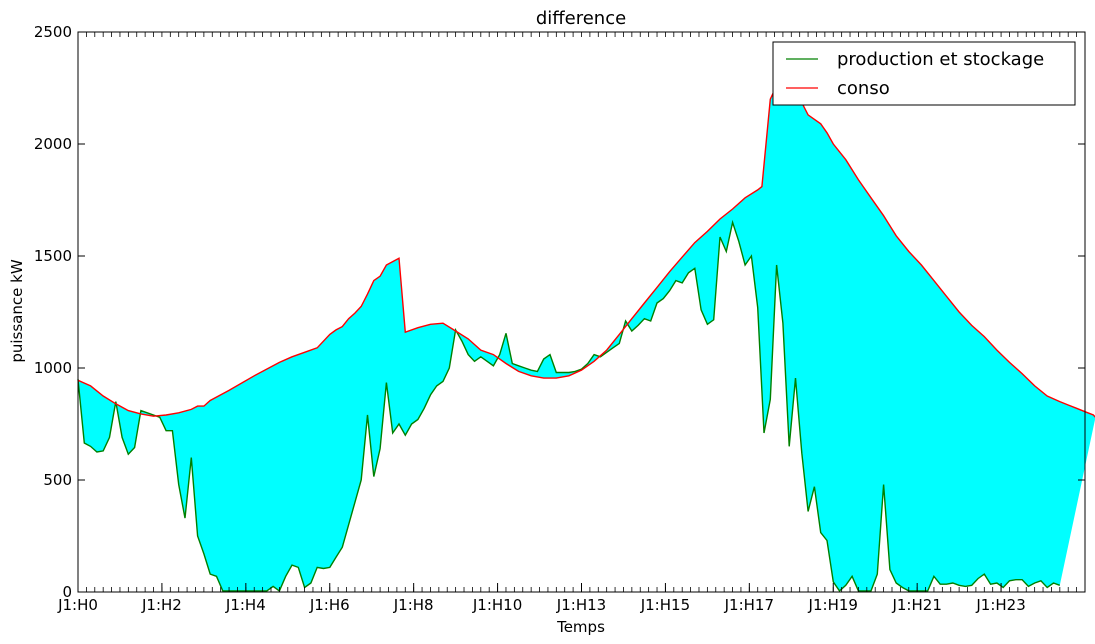 The width and height of the screenshot is (1095, 644). Describe the element at coordinates (581, 18) in the screenshot. I see `chart-title: difference` at that location.